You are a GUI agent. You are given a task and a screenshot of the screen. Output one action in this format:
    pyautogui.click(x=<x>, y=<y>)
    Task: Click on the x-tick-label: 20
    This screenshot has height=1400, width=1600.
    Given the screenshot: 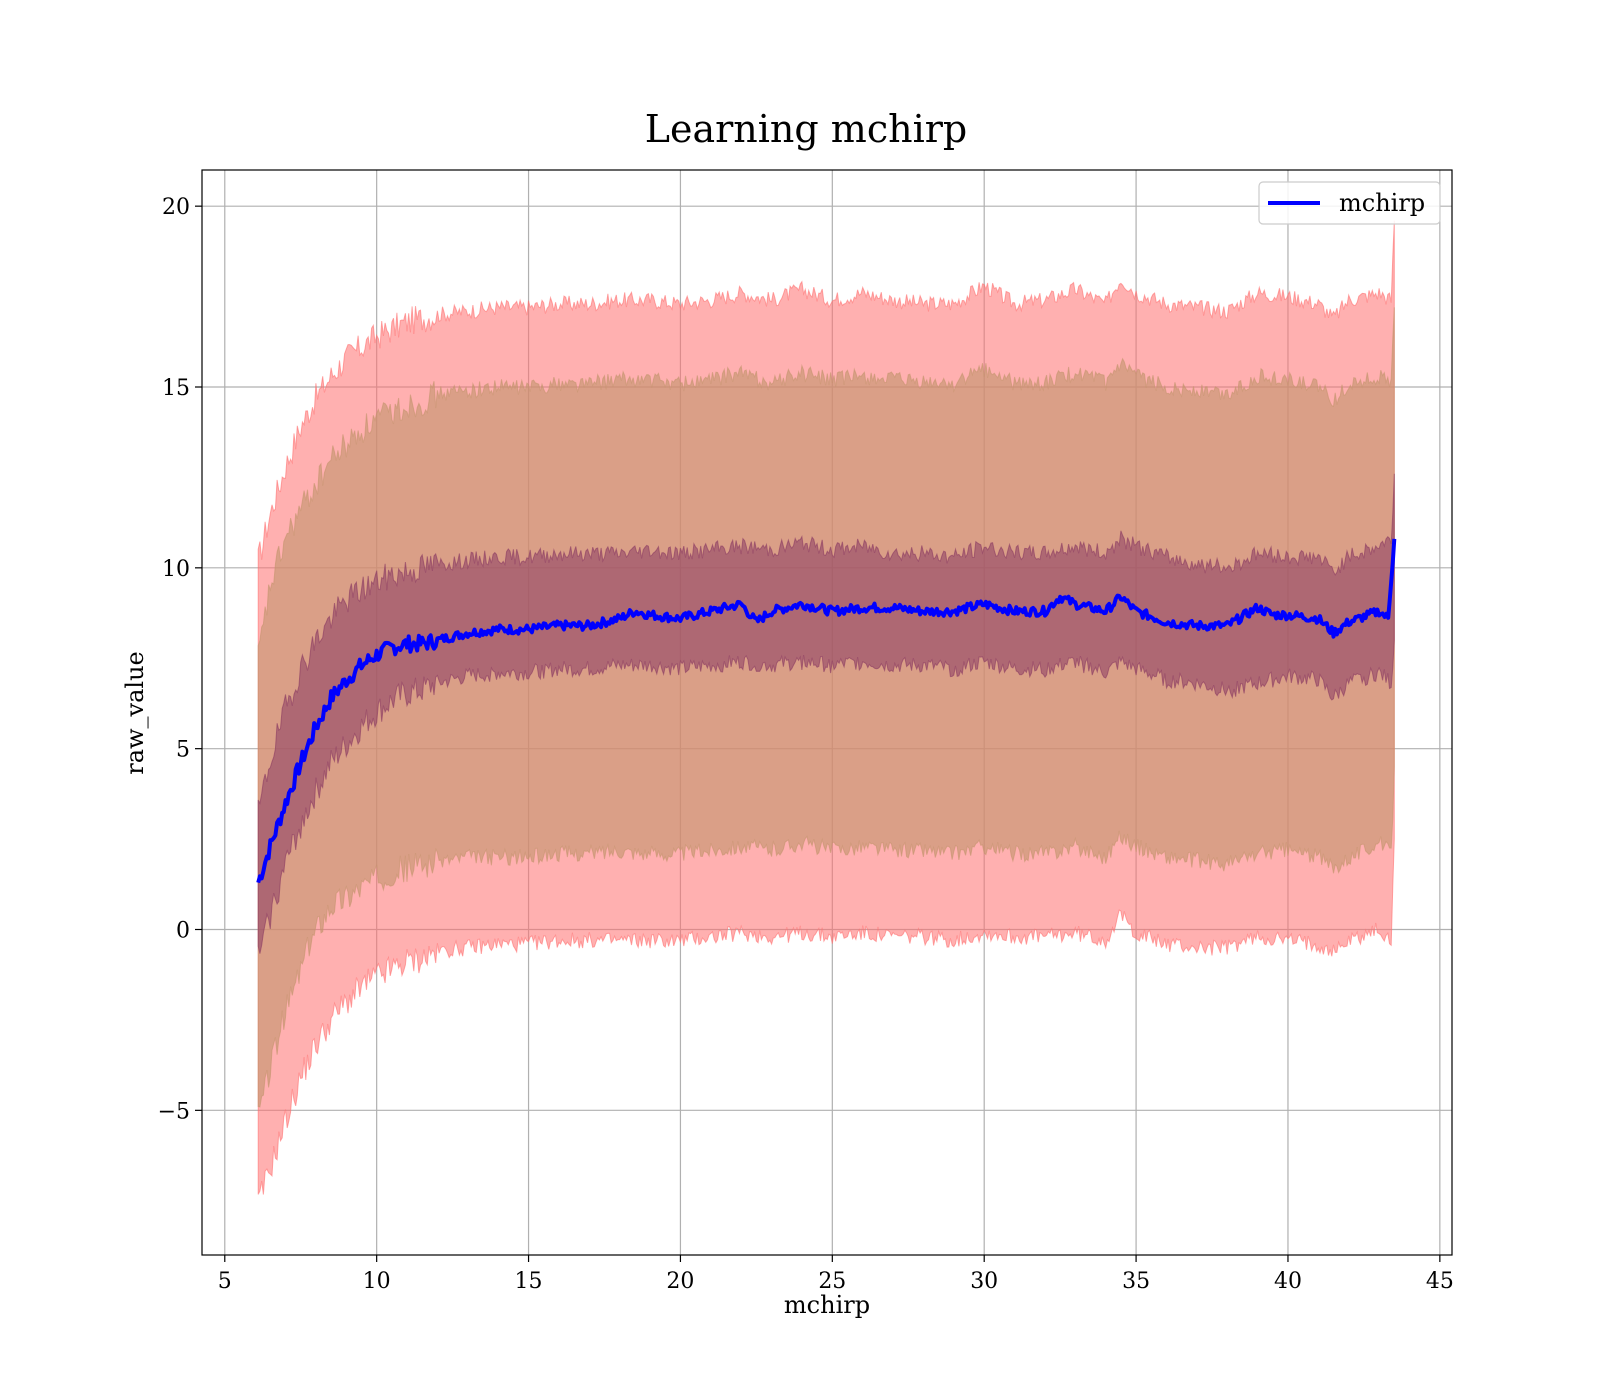 What is the action you would take?
    pyautogui.click(x=680, y=1281)
    